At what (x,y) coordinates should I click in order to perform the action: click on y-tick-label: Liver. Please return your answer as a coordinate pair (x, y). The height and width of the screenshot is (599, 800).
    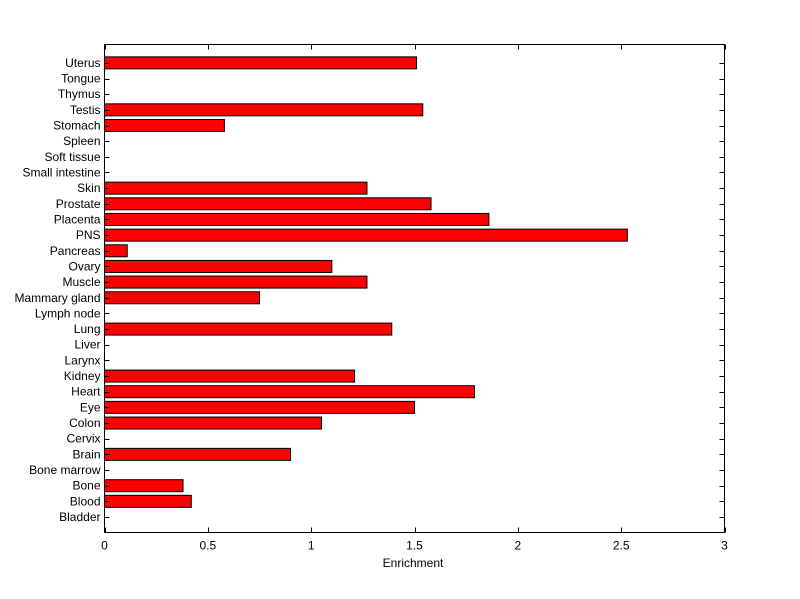
    Looking at the image, I should click on (87, 345).